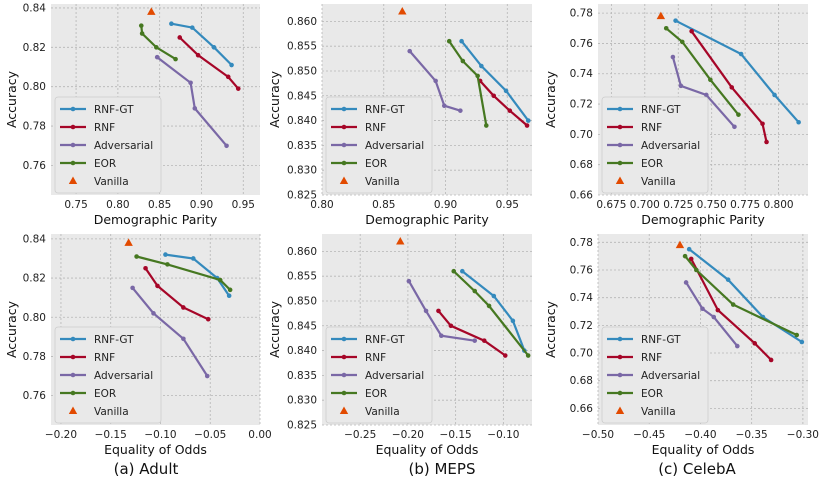 Image resolution: width=830 pixels, height=487 pixels. What do you see at coordinates (400, 240) in the screenshot?
I see `vanilla-marker` at bounding box center [400, 240].